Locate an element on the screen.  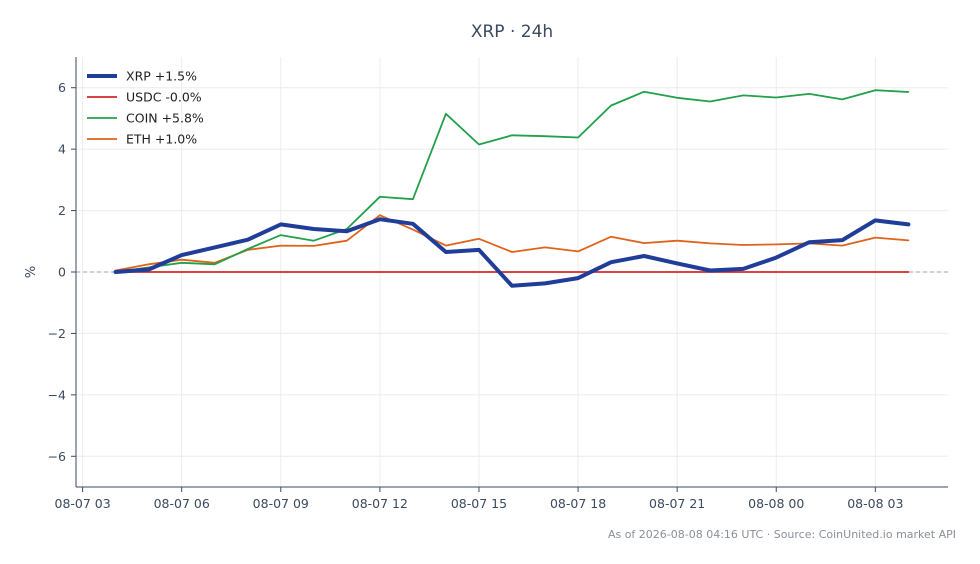
y-tick-label: 0 is located at coordinates (62, 272).